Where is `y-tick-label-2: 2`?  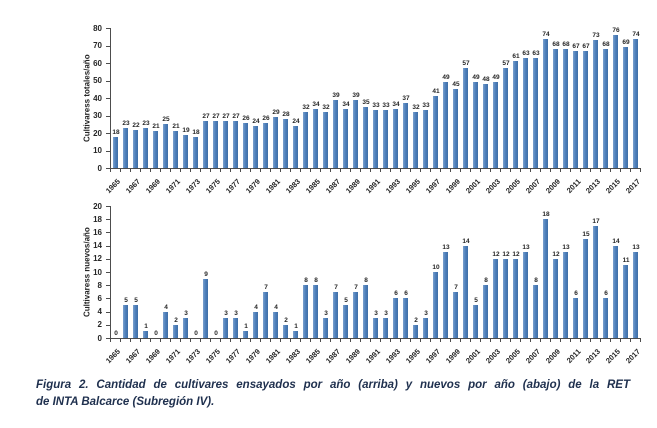
y-tick-label-2: 2 is located at coordinates (99, 325).